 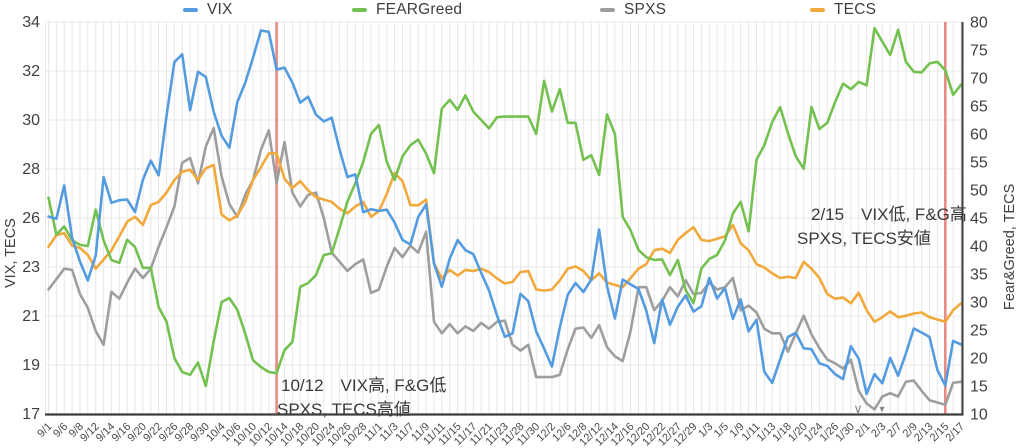 I want to click on legend-item-vix: VIX, so click(x=208, y=9).